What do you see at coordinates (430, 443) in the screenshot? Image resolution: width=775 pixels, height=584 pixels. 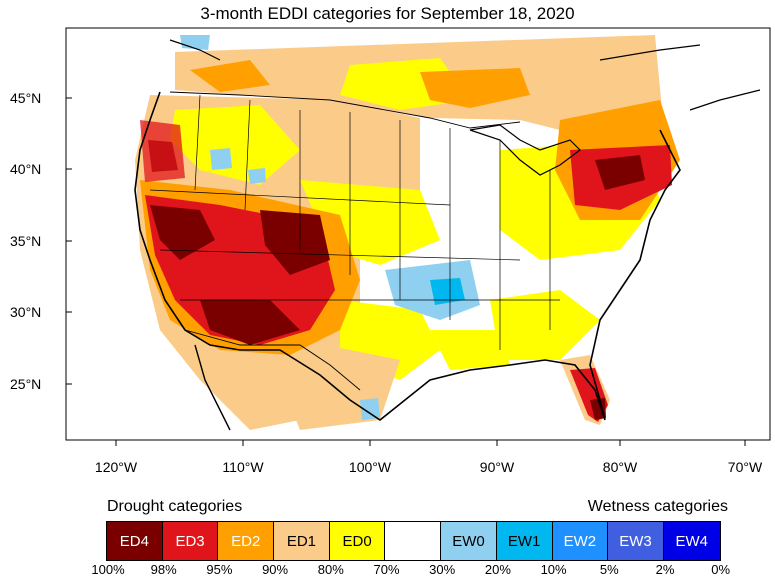 I see `longitude-ticks` at bounding box center [430, 443].